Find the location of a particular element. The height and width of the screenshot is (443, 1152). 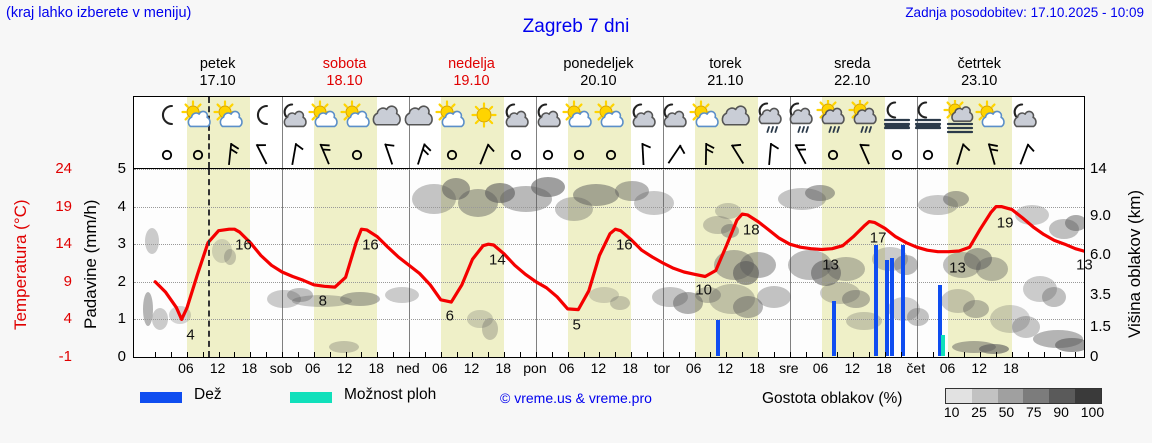

day-header-torek: torek 21.10 is located at coordinates (725, 73).